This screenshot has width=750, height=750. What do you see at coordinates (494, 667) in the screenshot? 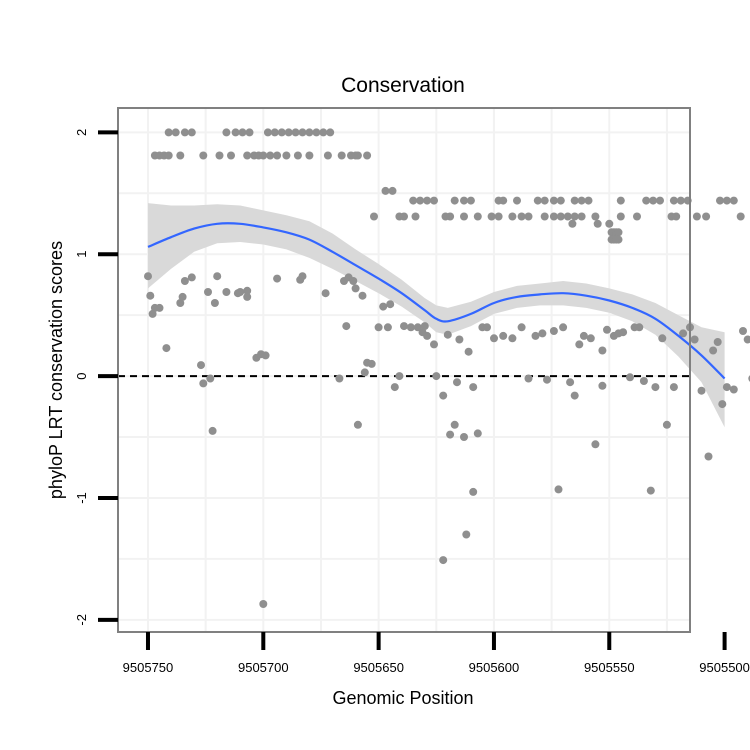
I see `x-tick-label: 9505600` at bounding box center [494, 667].